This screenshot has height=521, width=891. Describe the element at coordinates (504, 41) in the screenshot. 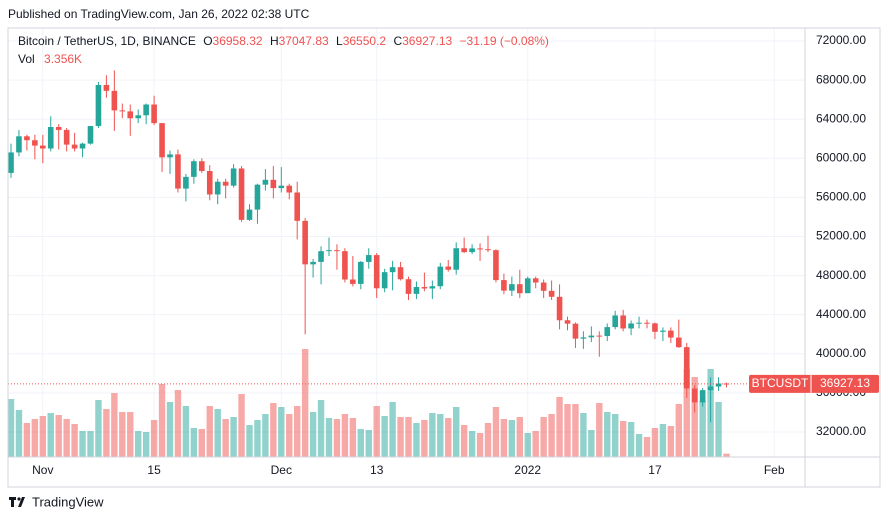

I see `change: −31.19 (−0.08%)` at that location.